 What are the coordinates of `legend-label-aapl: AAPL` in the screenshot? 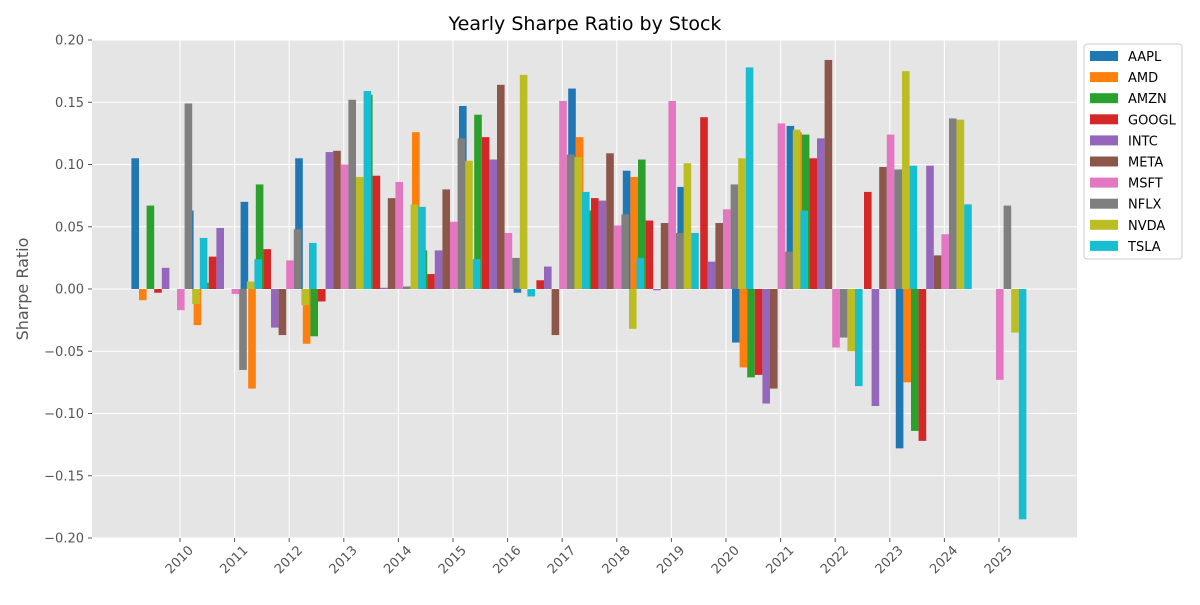 It's located at (1145, 57).